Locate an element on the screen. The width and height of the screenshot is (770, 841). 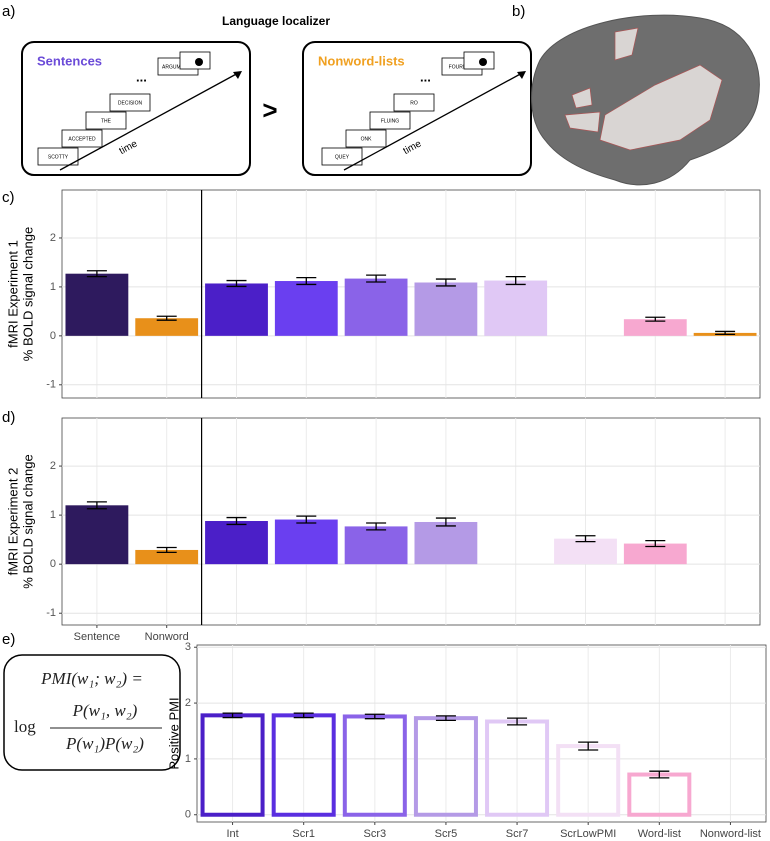
x-tick-label: Scr7 is located at coordinates (517, 834).